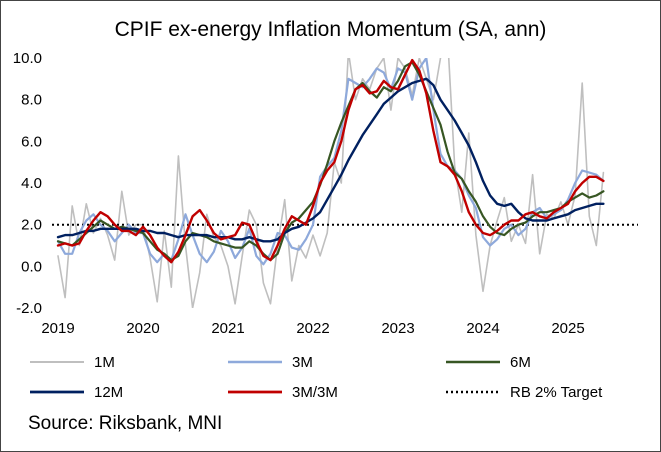  I want to click on y-tick-label: 10.0, so click(27, 58).